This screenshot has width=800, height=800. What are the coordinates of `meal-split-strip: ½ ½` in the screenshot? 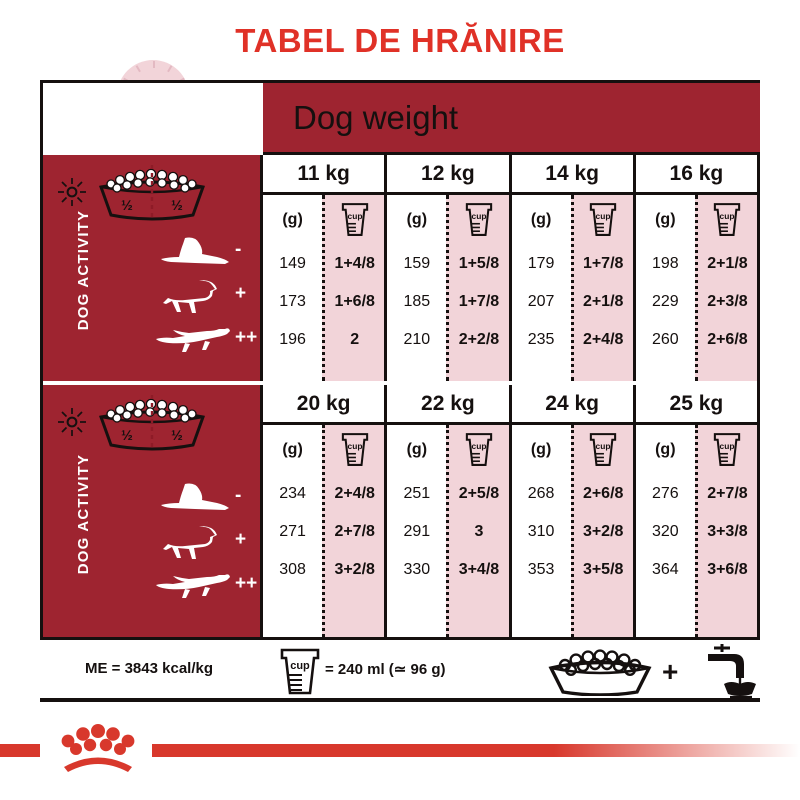 It's located at (153, 421).